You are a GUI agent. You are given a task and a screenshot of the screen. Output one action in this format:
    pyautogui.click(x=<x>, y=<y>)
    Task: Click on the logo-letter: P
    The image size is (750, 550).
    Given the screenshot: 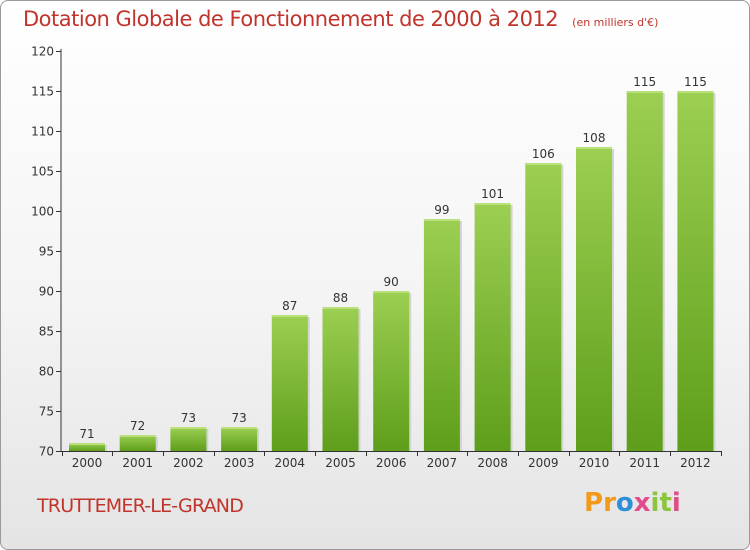 What is the action you would take?
    pyautogui.click(x=594, y=503)
    